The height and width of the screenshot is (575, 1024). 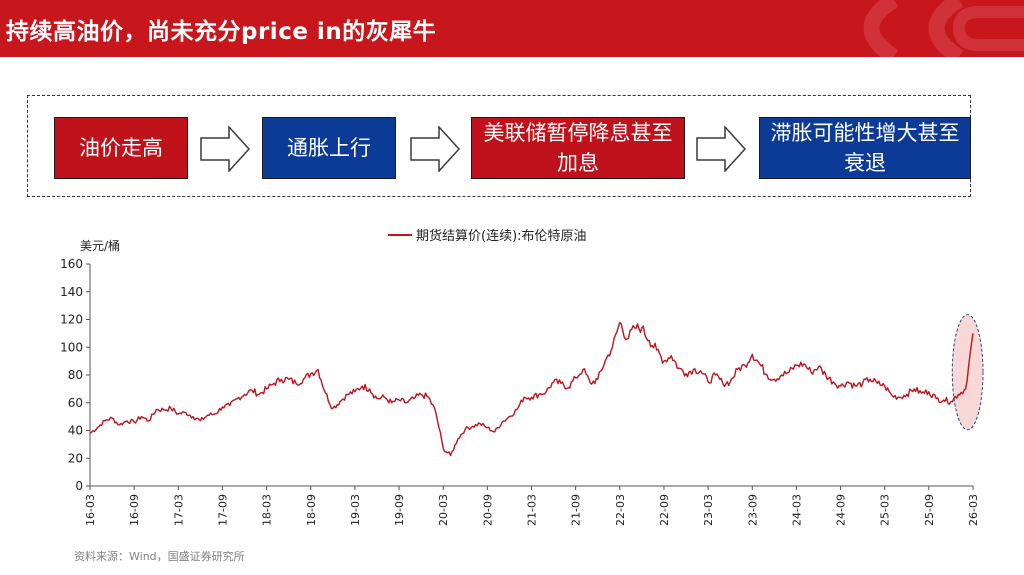 I want to click on x-tick-label: 19-03, so click(x=355, y=510).